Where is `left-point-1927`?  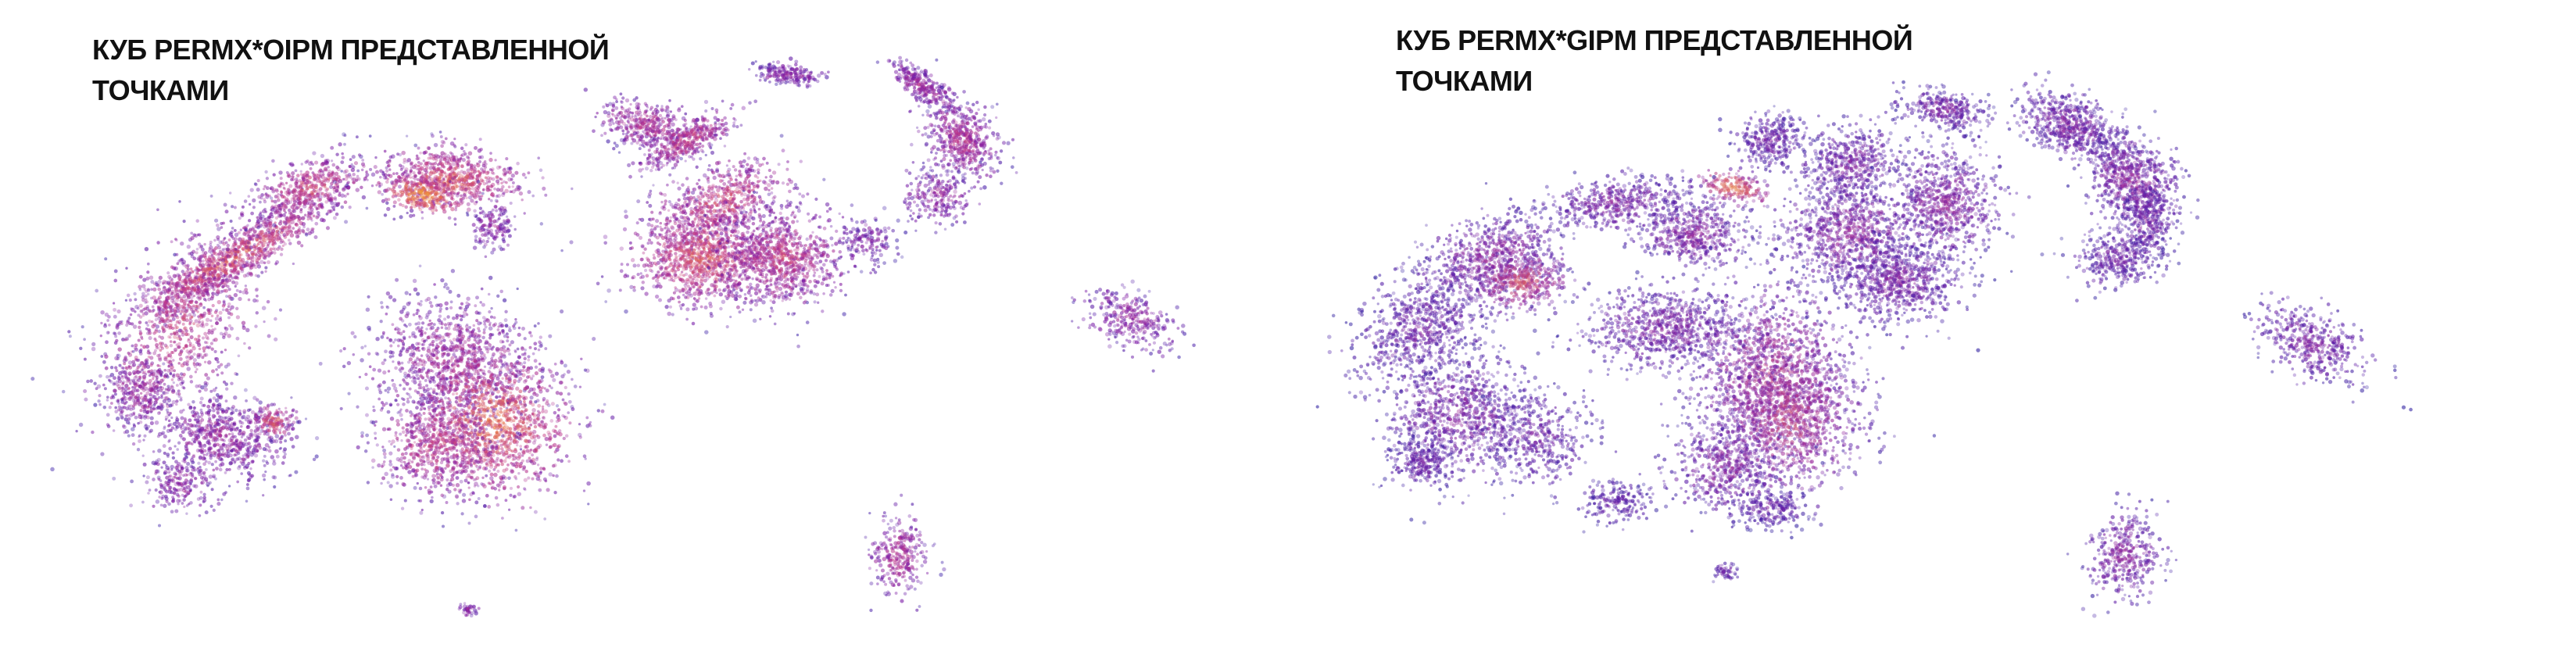 left-point-1927 is located at coordinates (201, 317).